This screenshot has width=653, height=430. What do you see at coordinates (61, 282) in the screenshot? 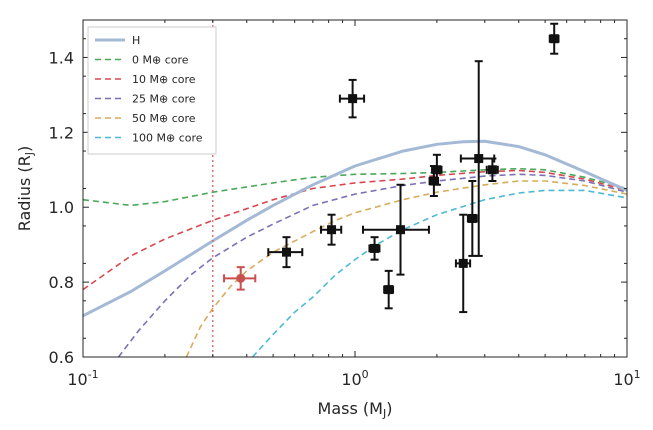
I see `y-tick-label: 0.8` at bounding box center [61, 282].